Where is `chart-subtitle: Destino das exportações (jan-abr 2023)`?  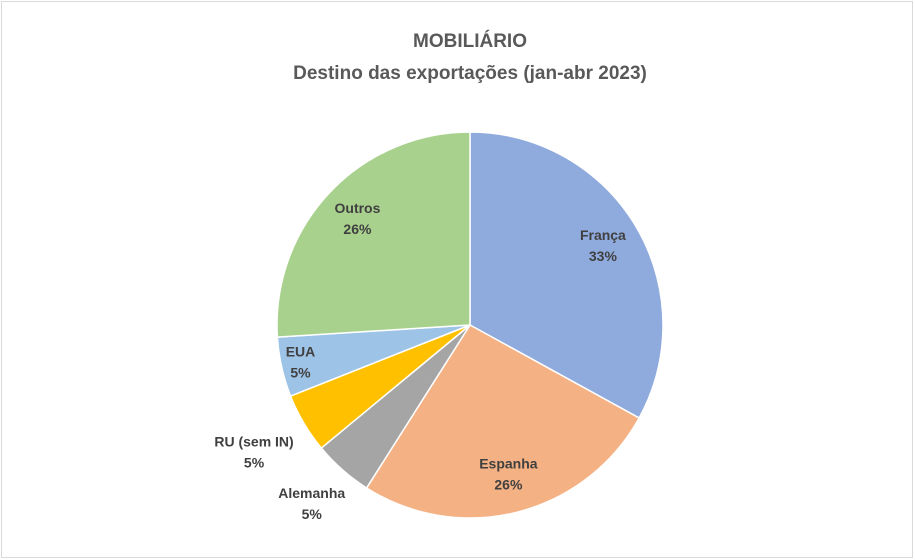 chart-subtitle: Destino das exportações (jan-abr 2023) is located at coordinates (470, 73).